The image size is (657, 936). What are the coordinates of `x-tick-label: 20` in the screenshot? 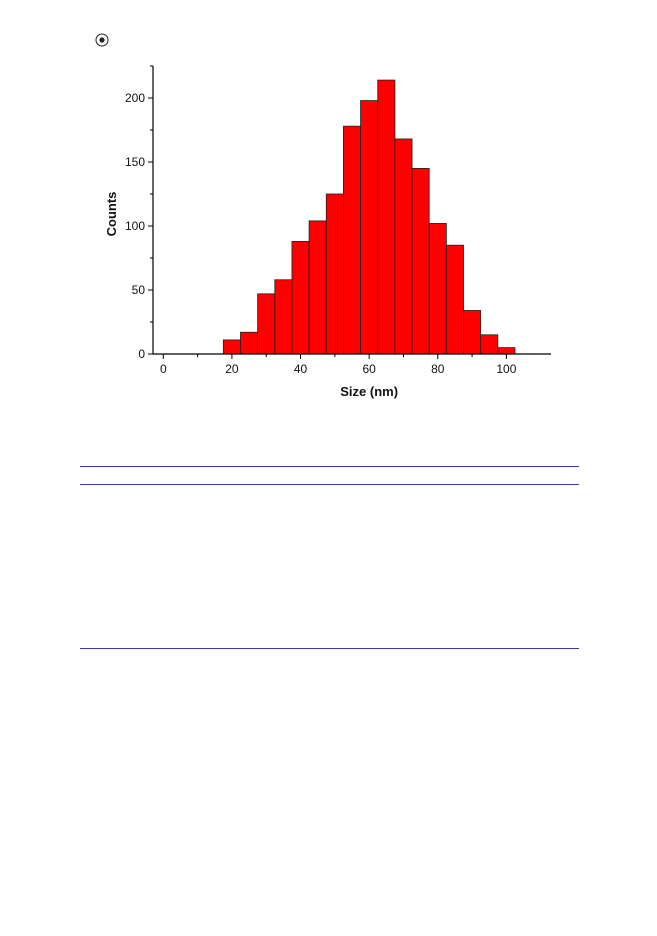 It's located at (232, 369).